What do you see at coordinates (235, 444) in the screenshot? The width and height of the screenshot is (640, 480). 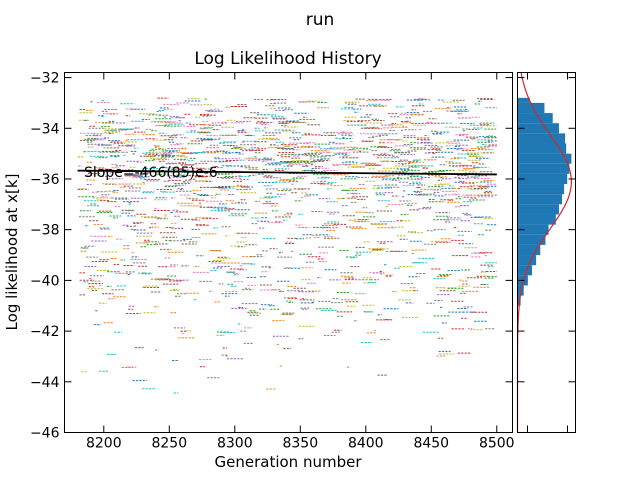 I see `x-tick-label: 8300` at bounding box center [235, 444].